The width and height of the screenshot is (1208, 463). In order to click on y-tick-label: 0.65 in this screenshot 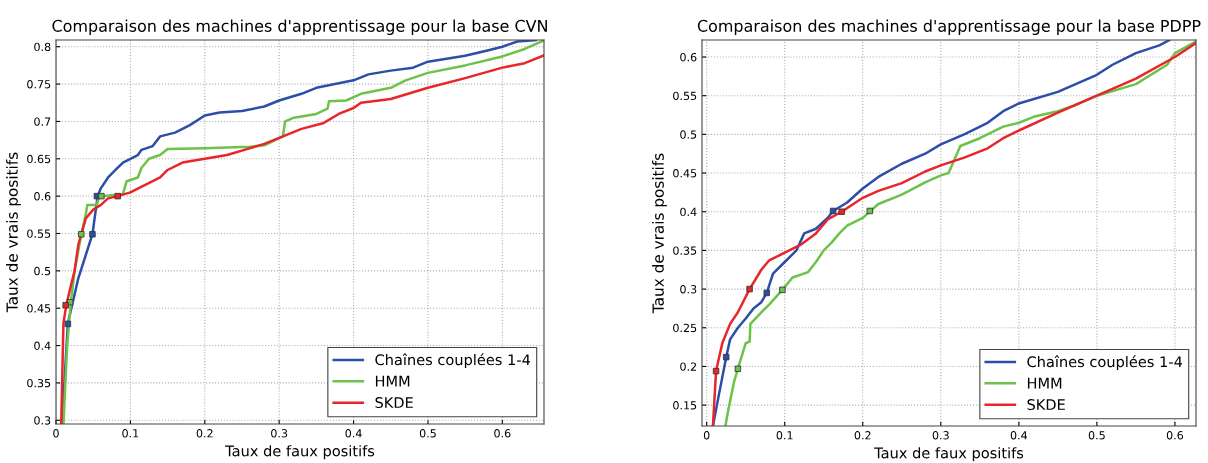, I will do `click(39, 159)`.